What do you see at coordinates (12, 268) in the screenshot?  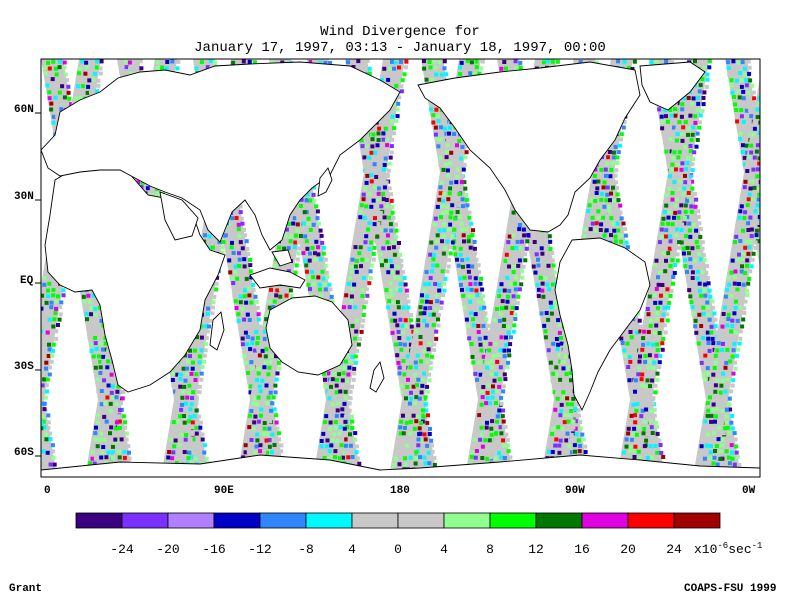 I see `swath-base` at bounding box center [12, 268].